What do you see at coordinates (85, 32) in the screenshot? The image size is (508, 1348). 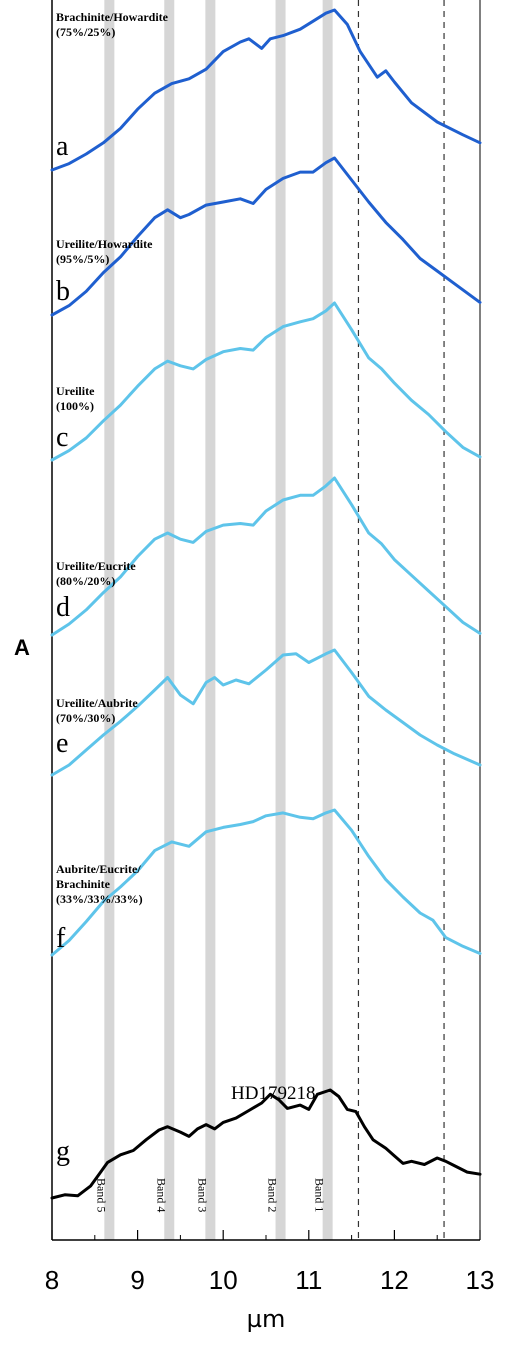 I see `series-label-a-line2: (75%/25%)` at bounding box center [85, 32].